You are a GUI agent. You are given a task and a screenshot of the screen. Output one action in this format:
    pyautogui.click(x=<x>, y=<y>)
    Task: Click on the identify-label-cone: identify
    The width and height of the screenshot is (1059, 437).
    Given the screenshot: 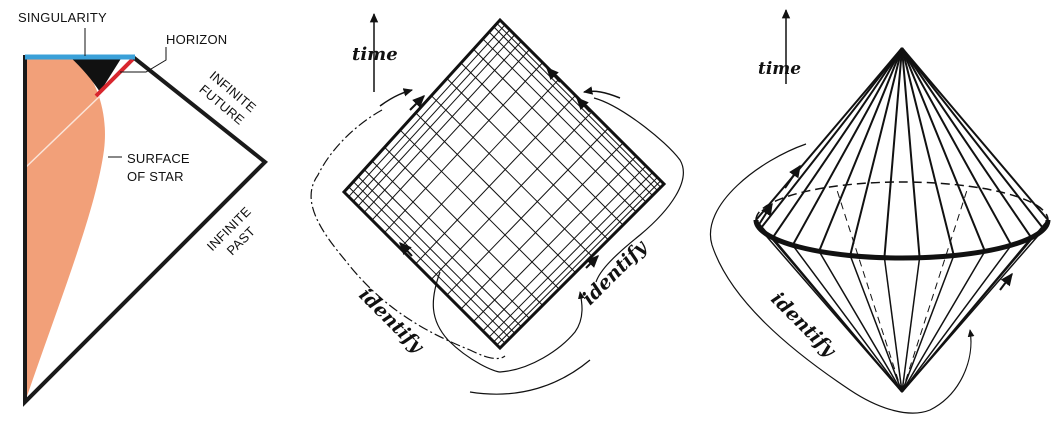 What is the action you would take?
    pyautogui.click(x=803, y=325)
    